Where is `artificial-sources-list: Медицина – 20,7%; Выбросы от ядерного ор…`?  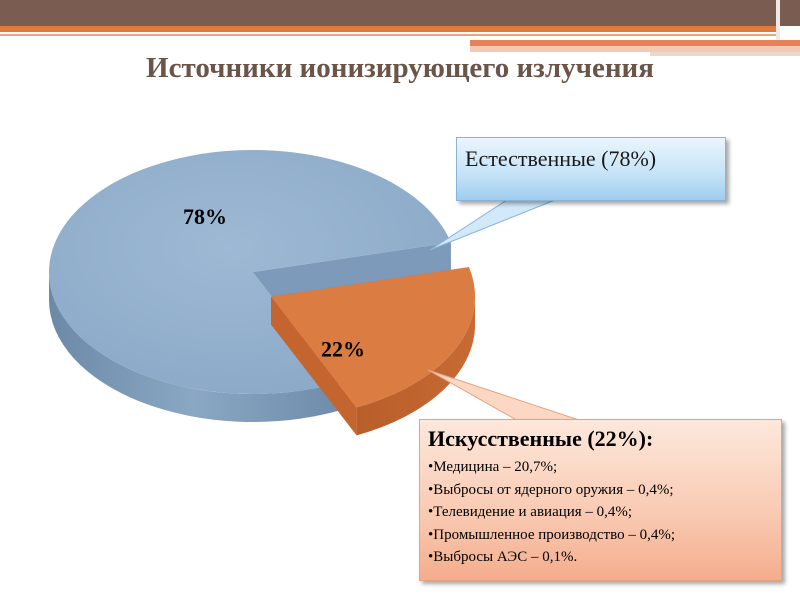 artificial-sources-list: Медицина – 20,7%; Выбросы от ядерного ор… is located at coordinates (604, 512).